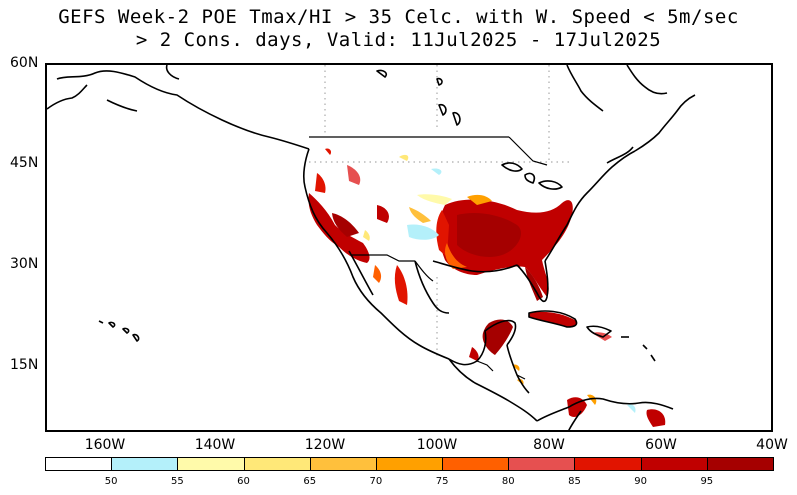  Describe the element at coordinates (549, 445) in the screenshot. I see `lon-label-80w: 80W` at that location.